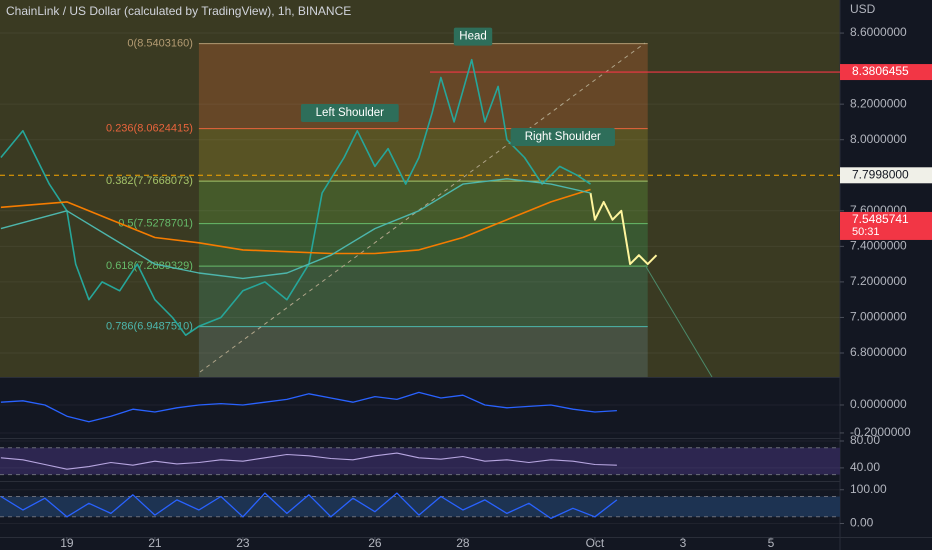 The height and width of the screenshot is (550, 932). I want to click on y-tick-label: 7.4000000, so click(878, 246).